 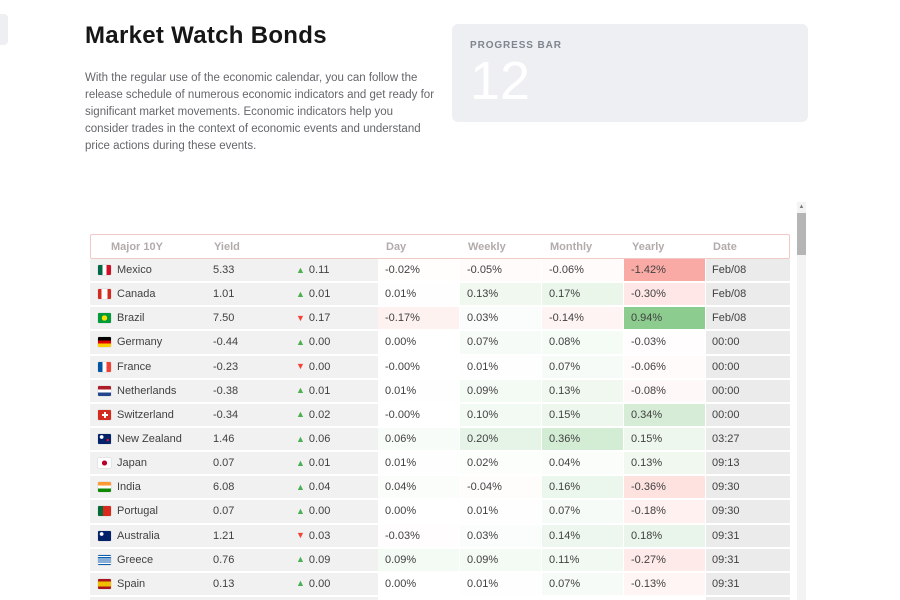 I want to click on change-value: 0.17, so click(x=319, y=318).